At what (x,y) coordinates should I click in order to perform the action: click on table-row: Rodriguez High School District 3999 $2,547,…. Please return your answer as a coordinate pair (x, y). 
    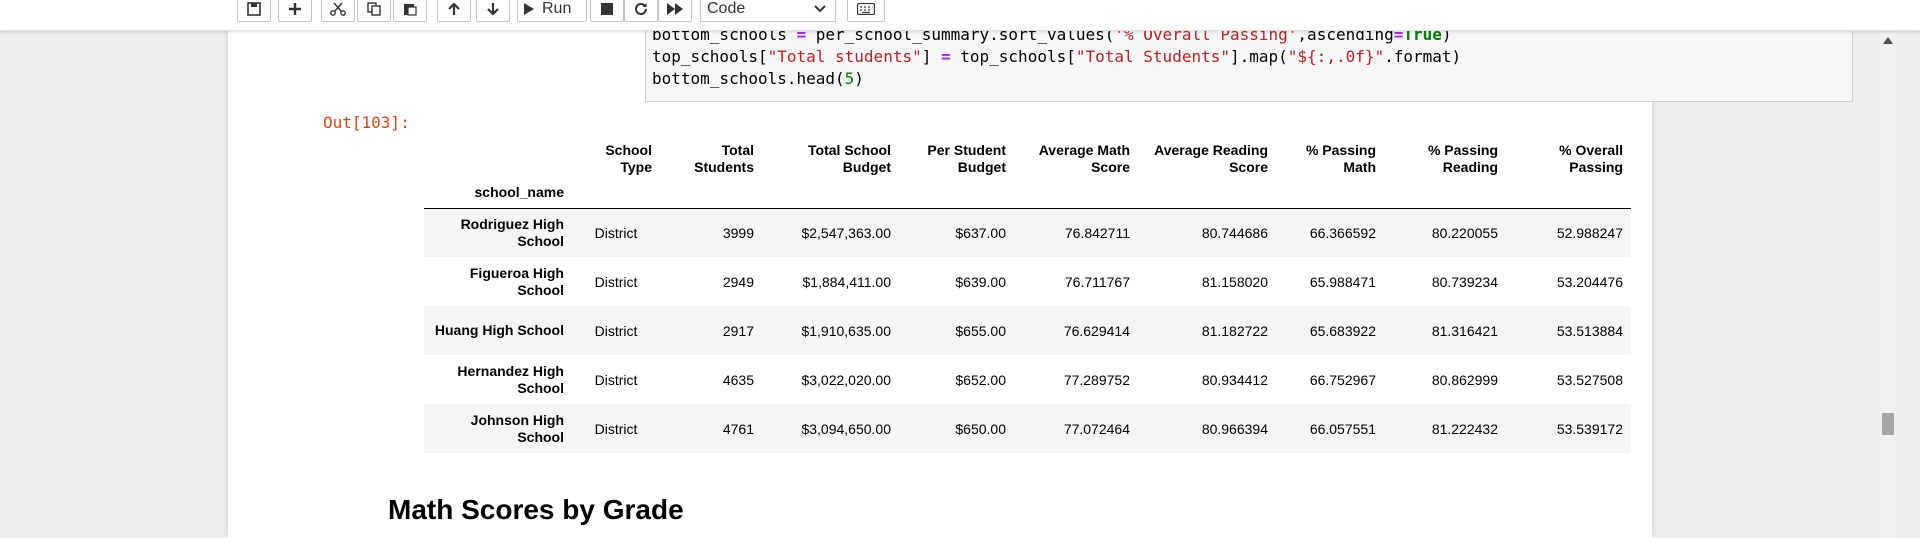
    Looking at the image, I should click on (1027, 232).